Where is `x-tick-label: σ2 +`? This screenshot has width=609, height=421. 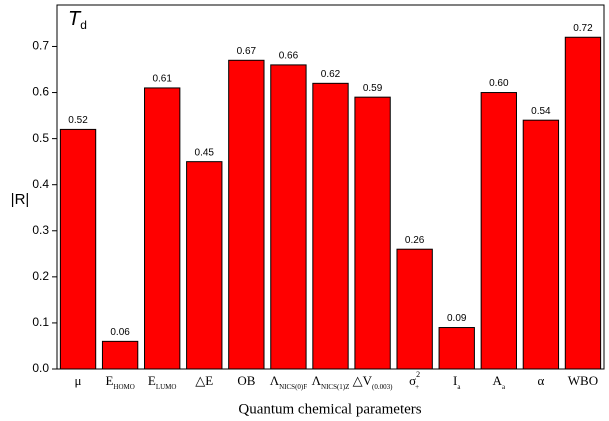
x-tick-label: σ2 + is located at coordinates (414, 380).